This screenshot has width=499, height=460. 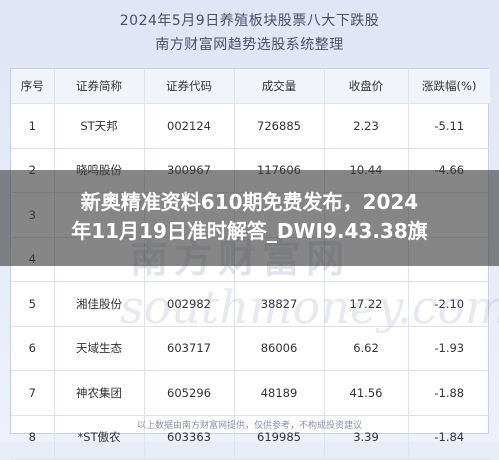 I want to click on table-row: 6 天域生态 603717 86006 6.62 -1.93, so click(x=250, y=348).